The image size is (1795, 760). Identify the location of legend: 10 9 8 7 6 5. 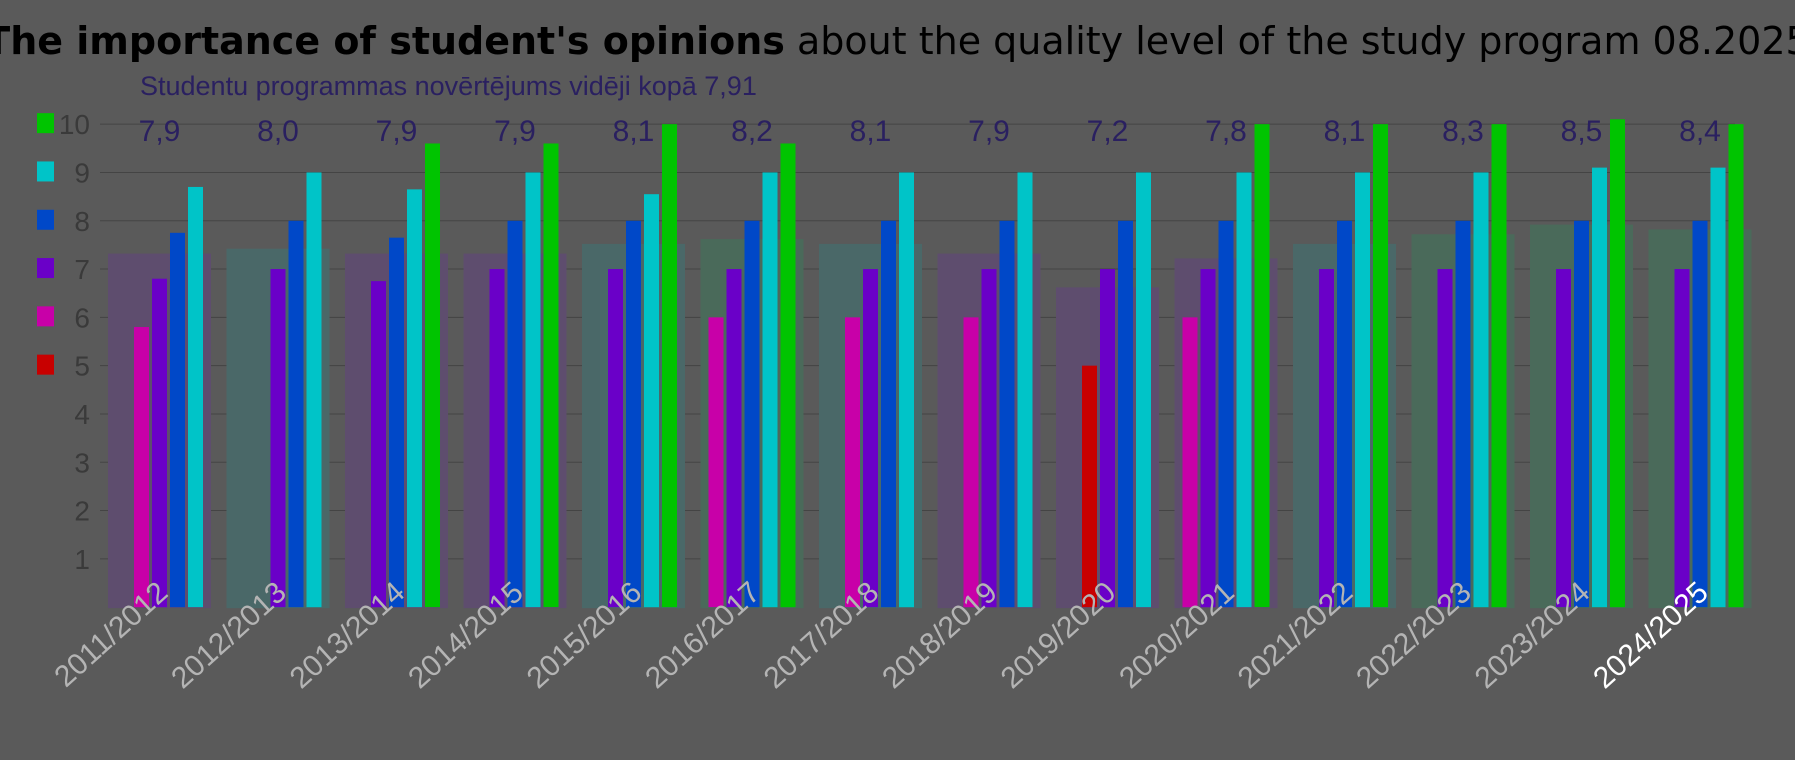
(63, 245).